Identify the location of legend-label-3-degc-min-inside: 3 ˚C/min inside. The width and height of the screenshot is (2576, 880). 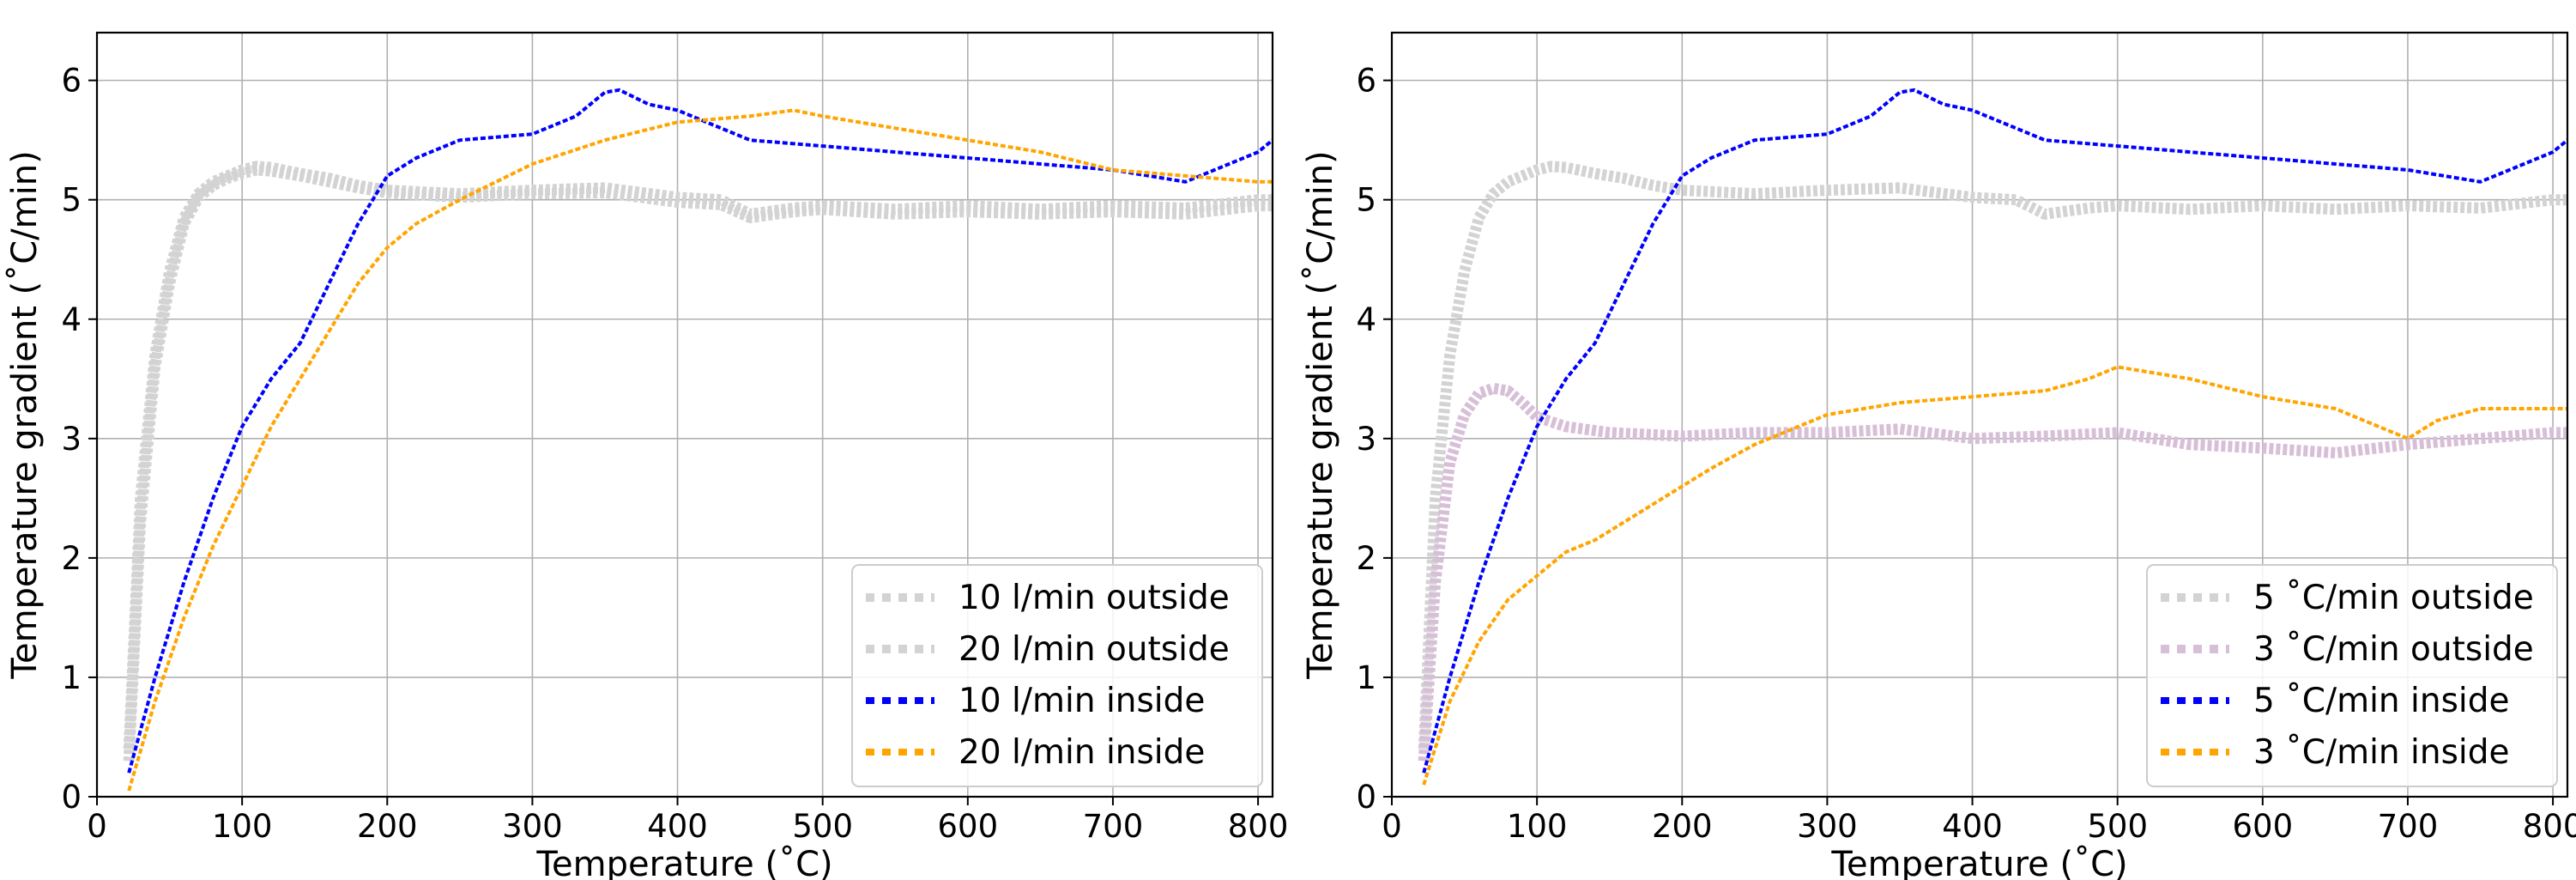
(2381, 752).